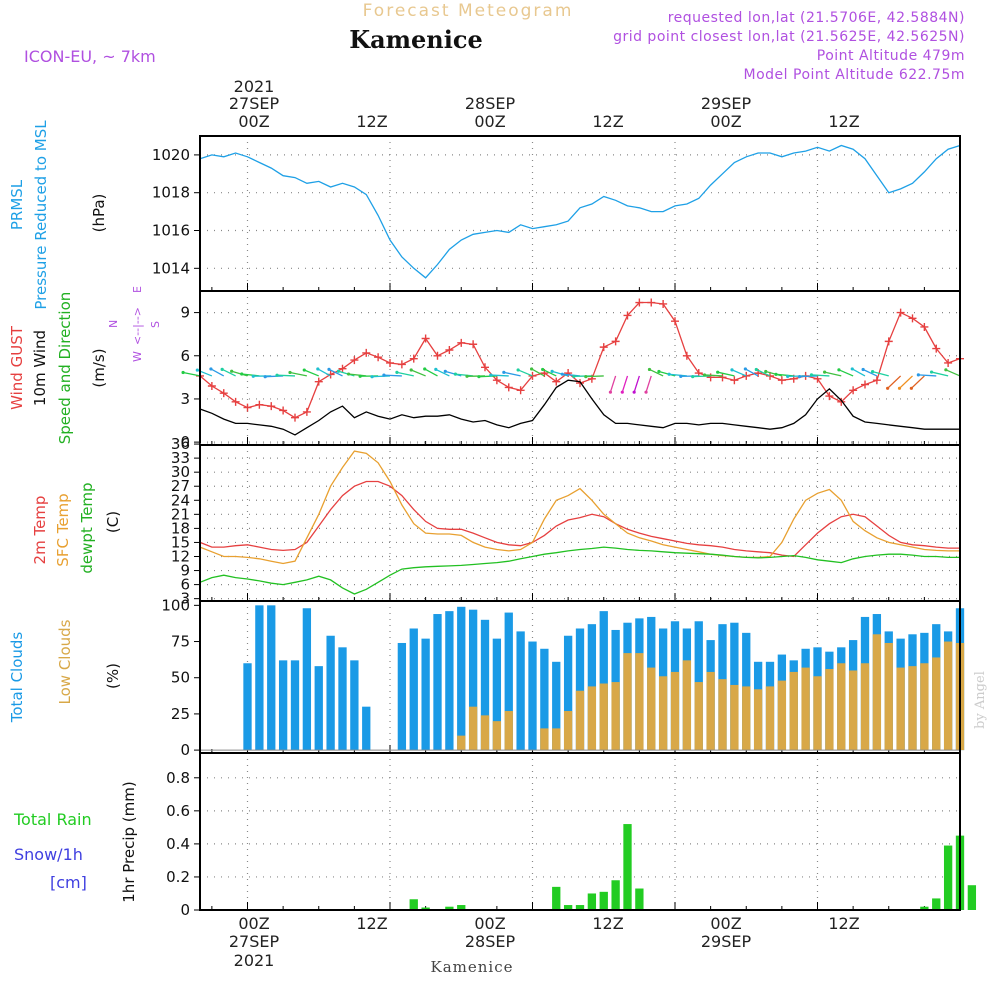 This screenshot has width=1000, height=1000. Describe the element at coordinates (171, 193) in the screenshot. I see `y-tick-label: 1018` at that location.